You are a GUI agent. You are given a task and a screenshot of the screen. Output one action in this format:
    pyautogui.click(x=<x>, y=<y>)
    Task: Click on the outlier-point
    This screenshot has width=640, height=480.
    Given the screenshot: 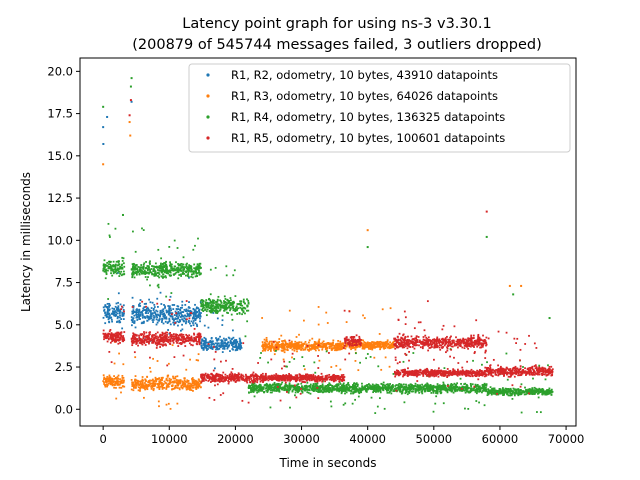 What is the action you would take?
    pyautogui.click(x=130, y=135)
    